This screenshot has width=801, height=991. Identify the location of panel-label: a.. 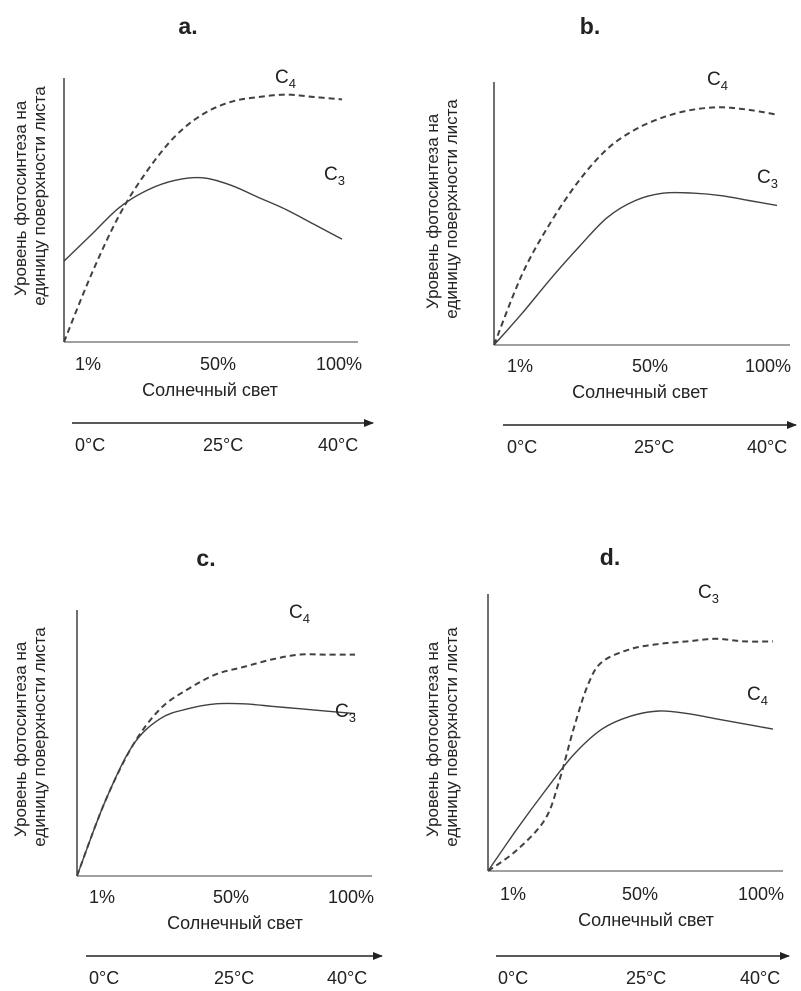
(187, 26).